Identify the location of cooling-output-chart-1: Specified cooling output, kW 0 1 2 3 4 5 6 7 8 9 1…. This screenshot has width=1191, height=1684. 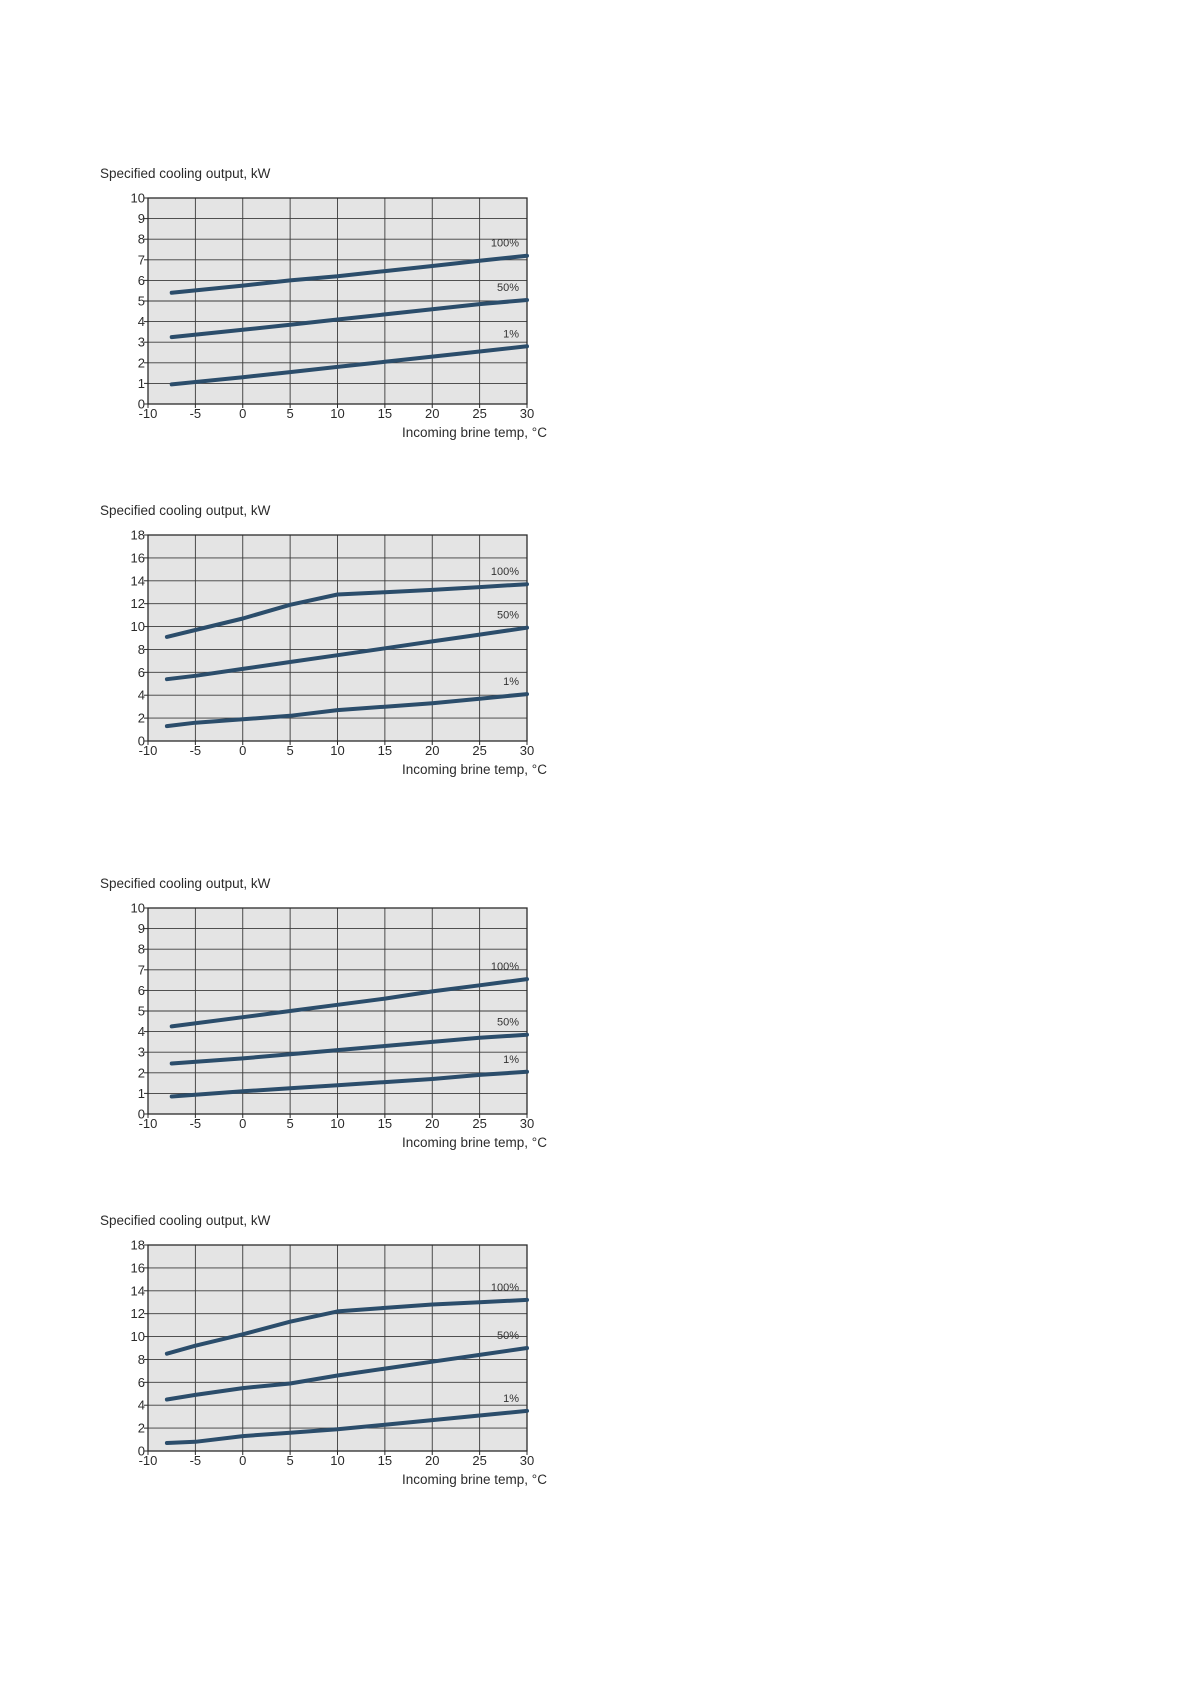
(300, 311).